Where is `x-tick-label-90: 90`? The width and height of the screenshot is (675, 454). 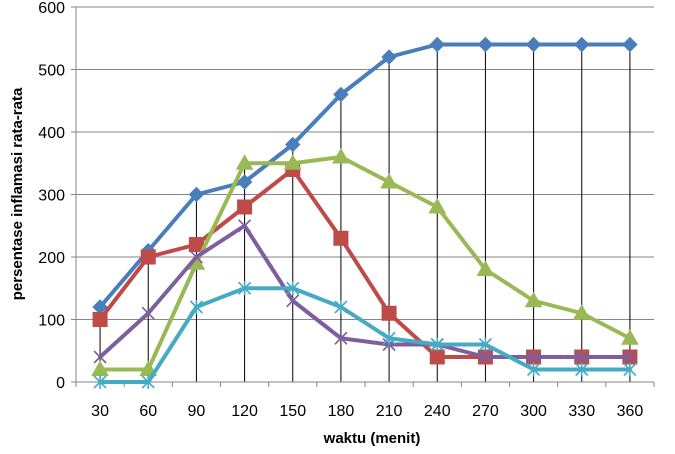 x-tick-label-90: 90 is located at coordinates (197, 411).